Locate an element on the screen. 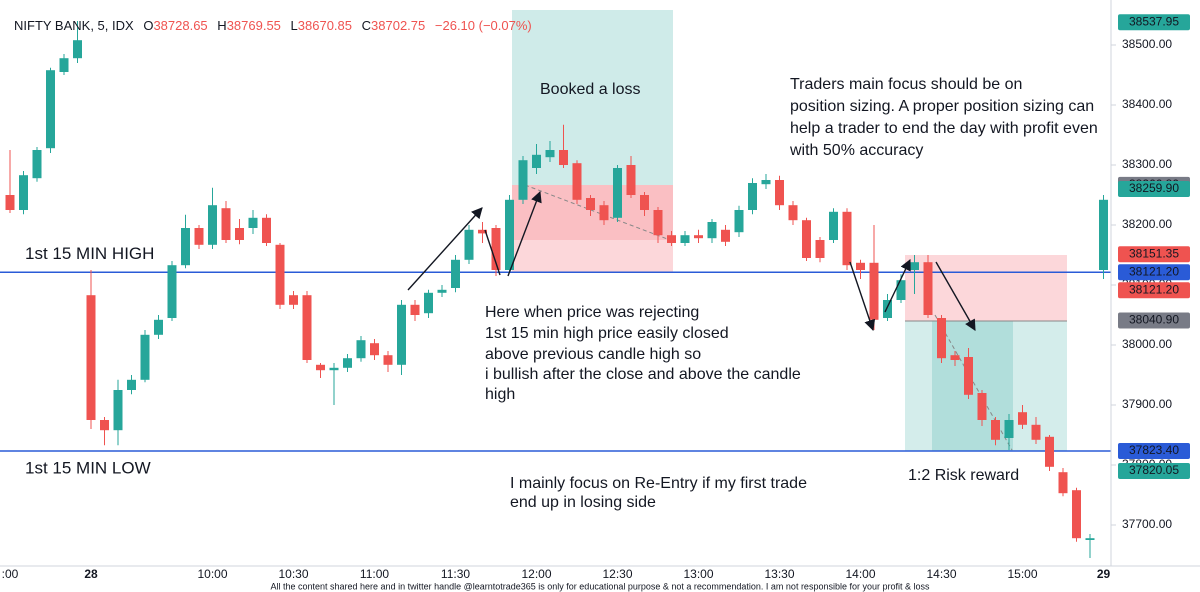 The image size is (1200, 592). loss-zone-filled is located at coordinates (592, 212).